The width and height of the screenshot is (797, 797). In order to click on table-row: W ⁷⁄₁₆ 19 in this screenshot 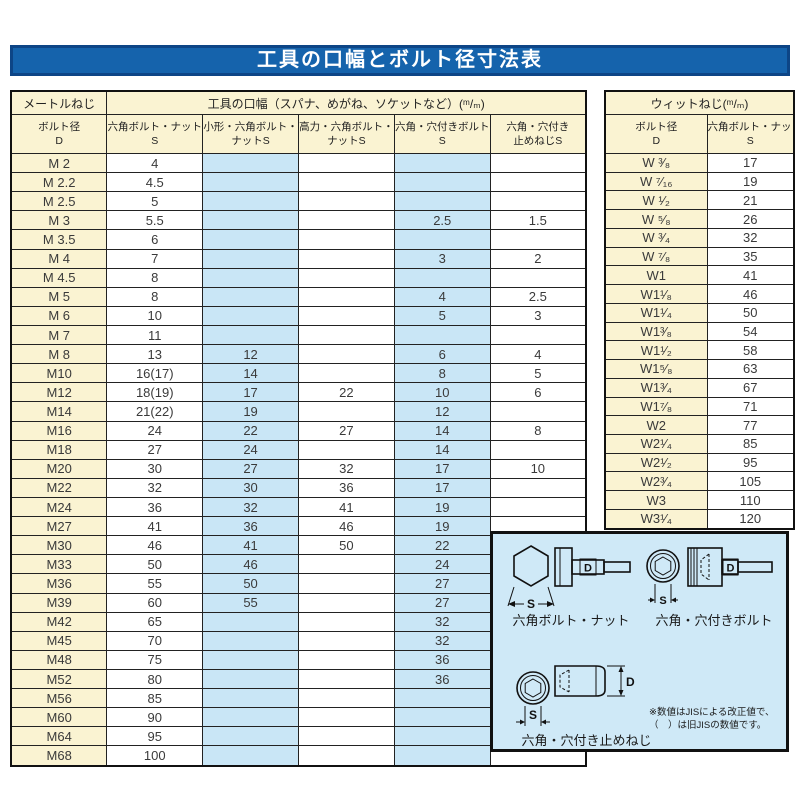, I will do `click(699, 181)`.